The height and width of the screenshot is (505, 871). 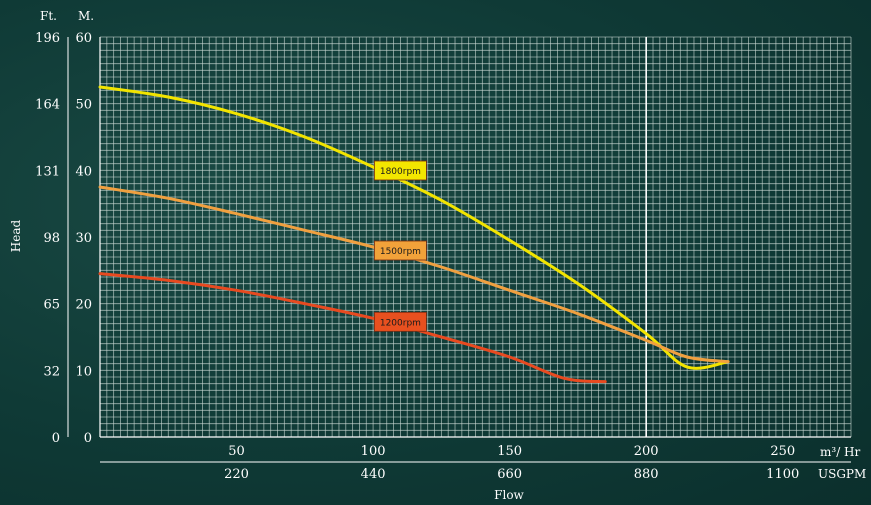 I want to click on x-tick-usgpm: 220, so click(x=236, y=474).